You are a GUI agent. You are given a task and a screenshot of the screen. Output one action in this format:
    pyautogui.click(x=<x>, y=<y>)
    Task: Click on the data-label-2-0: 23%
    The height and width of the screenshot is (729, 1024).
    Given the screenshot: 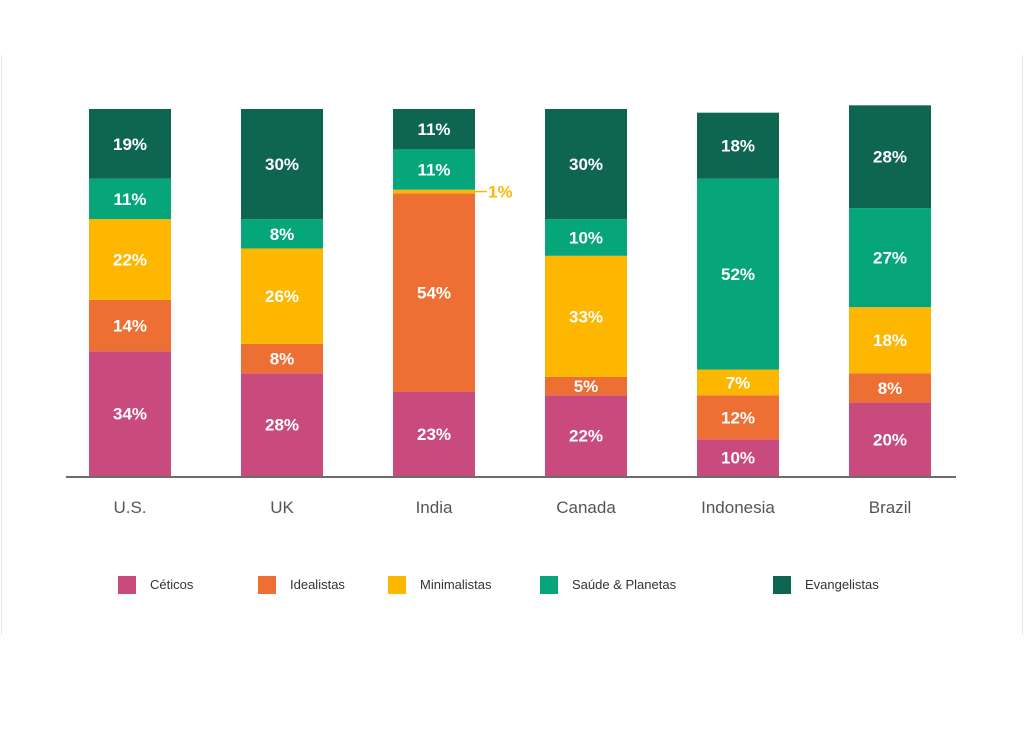 What is the action you would take?
    pyautogui.click(x=434, y=434)
    